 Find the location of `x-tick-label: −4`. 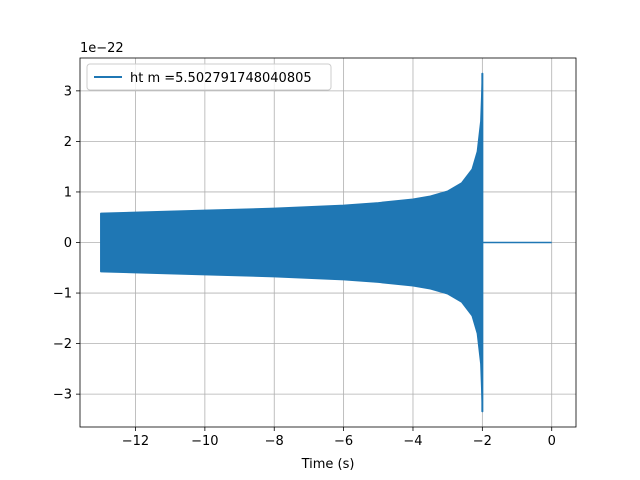

x-tick-label: −4 is located at coordinates (412, 441).